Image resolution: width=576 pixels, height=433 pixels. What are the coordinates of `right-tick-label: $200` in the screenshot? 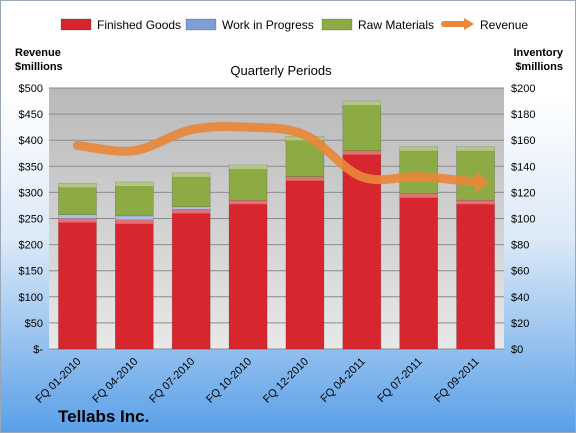 It's located at (523, 89).